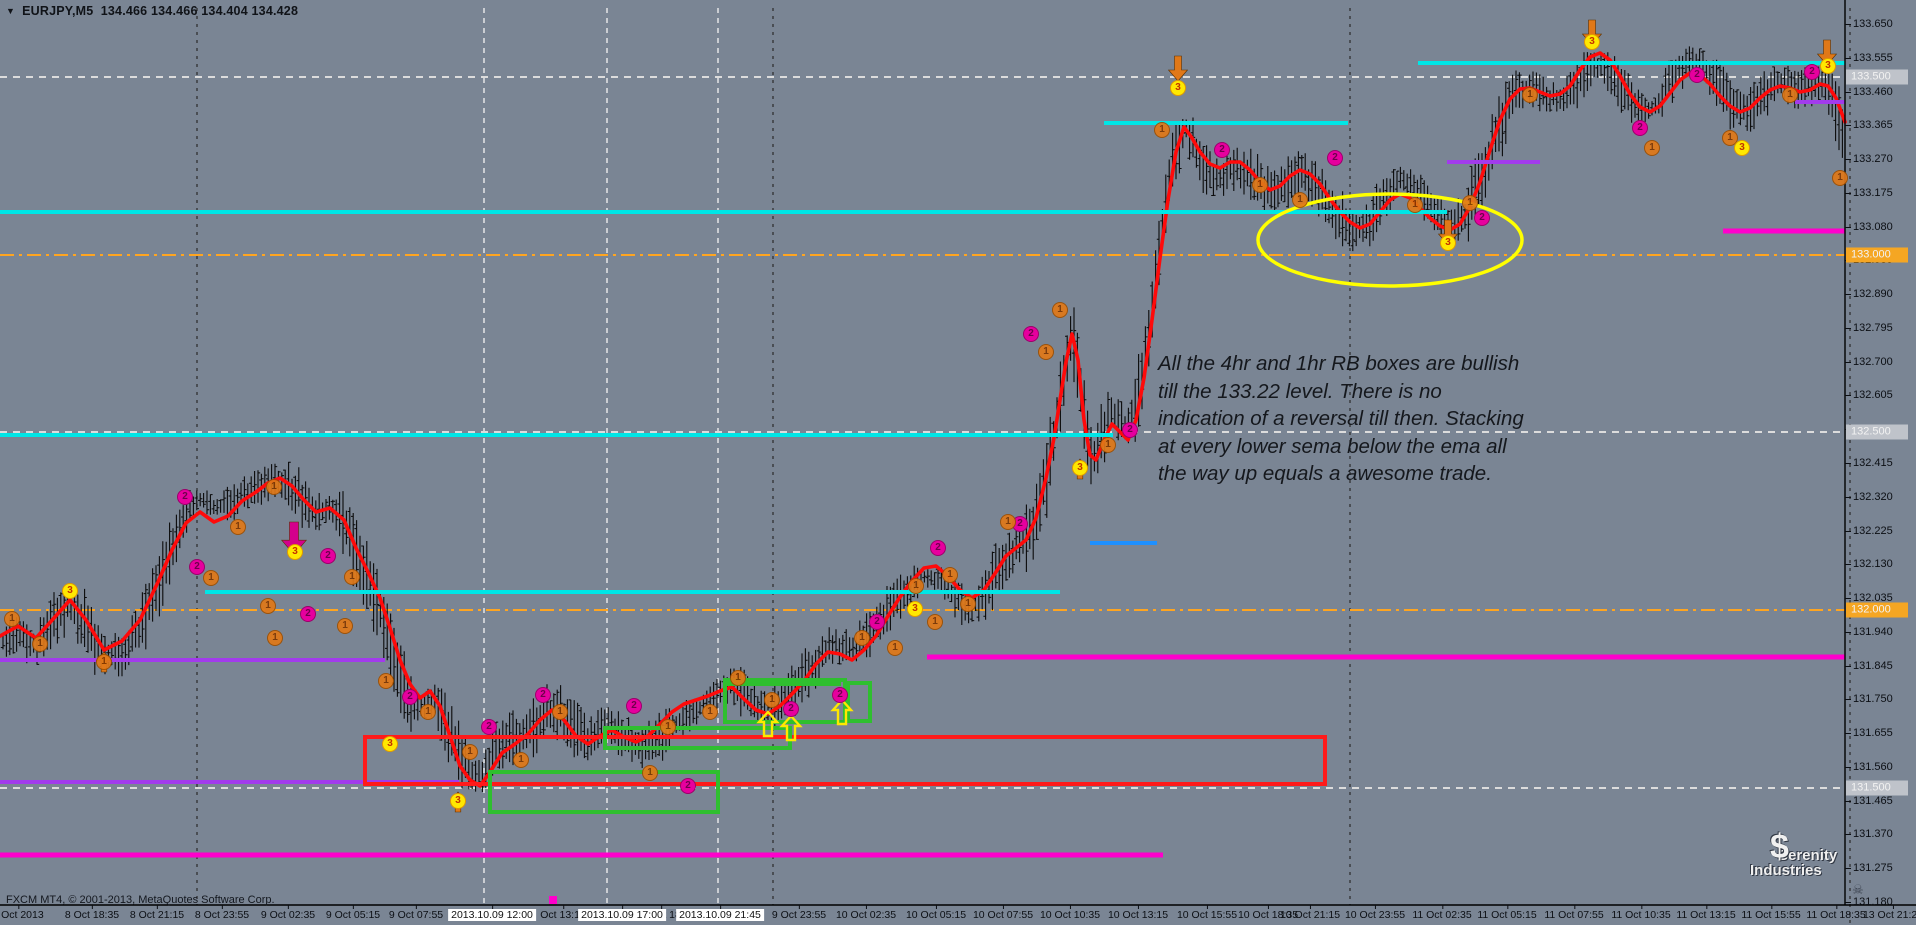  Describe the element at coordinates (783, 682) in the screenshot. I see `rb-box-thick-top` at that location.